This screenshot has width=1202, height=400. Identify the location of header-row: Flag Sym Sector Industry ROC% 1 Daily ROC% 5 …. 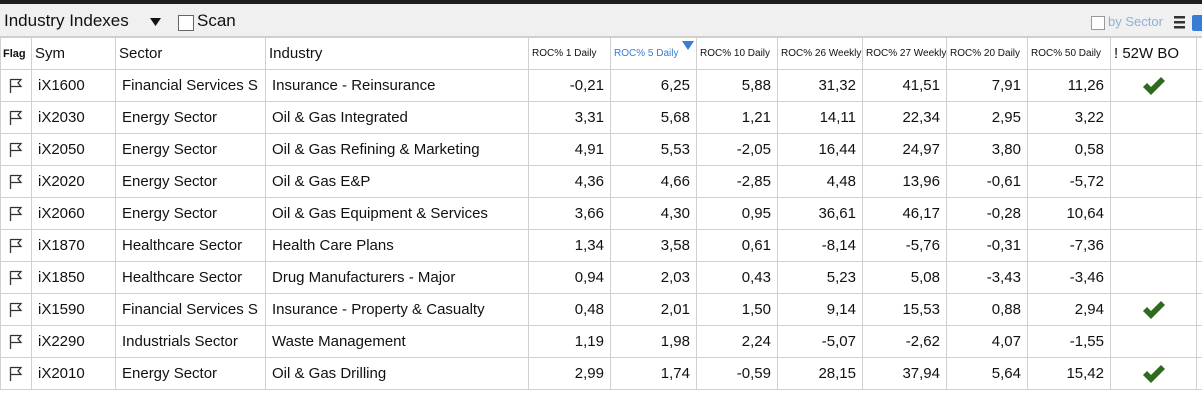
(601, 53).